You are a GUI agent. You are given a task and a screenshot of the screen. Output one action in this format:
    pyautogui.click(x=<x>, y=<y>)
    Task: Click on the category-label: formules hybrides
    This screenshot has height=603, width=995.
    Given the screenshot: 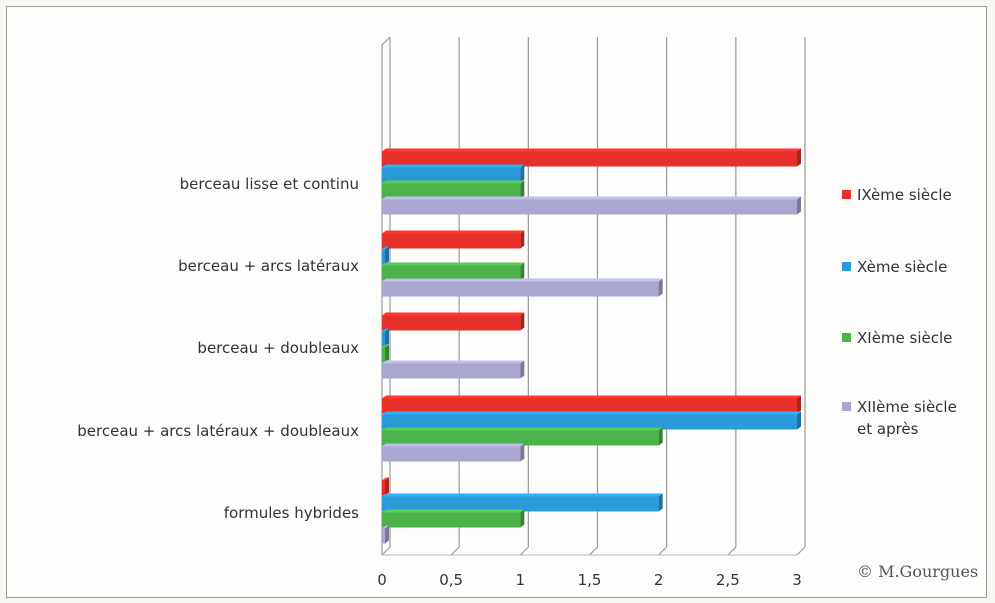 What is the action you would take?
    pyautogui.click(x=291, y=513)
    